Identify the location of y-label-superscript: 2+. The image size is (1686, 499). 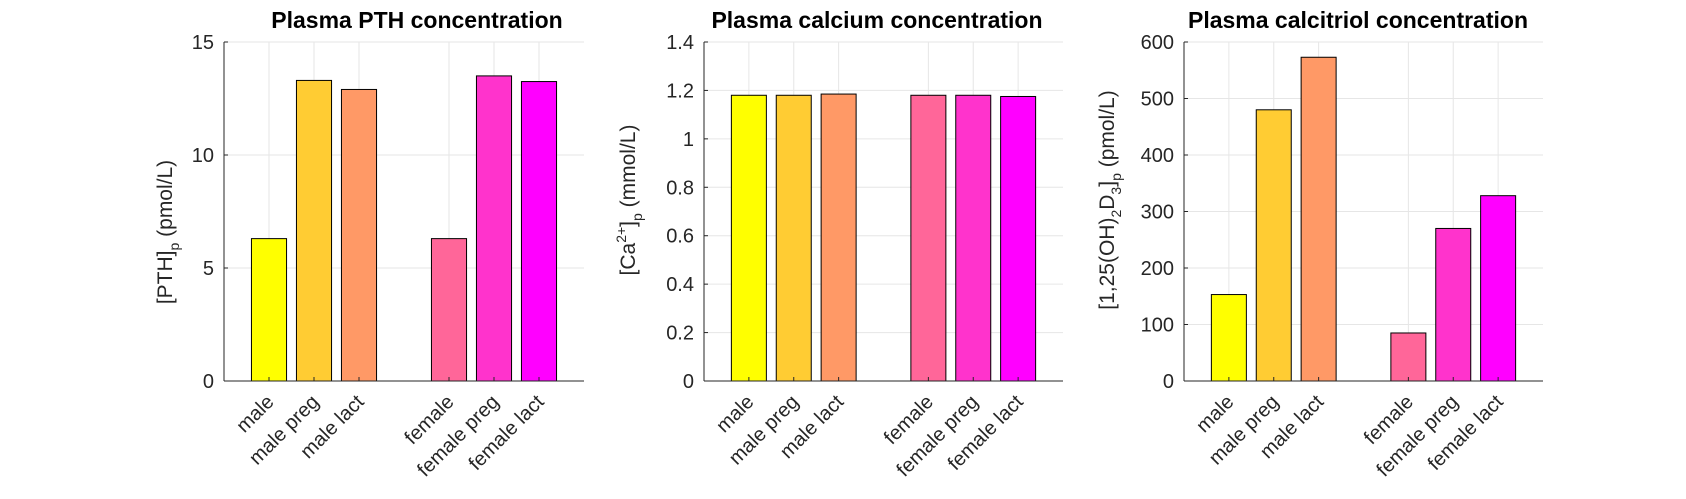
(621, 235).